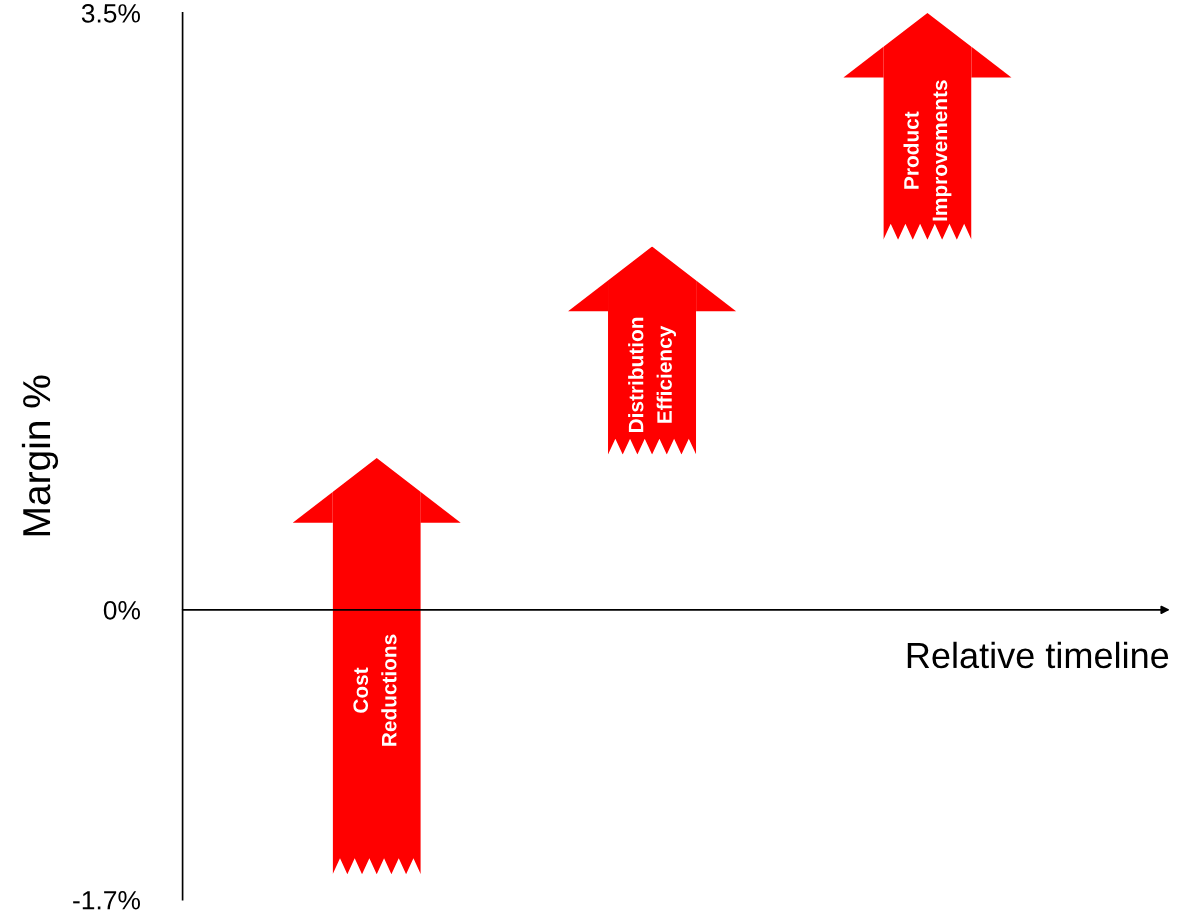  Describe the element at coordinates (106, 900) in the screenshot. I see `y-tick-label: -1.7%` at that location.